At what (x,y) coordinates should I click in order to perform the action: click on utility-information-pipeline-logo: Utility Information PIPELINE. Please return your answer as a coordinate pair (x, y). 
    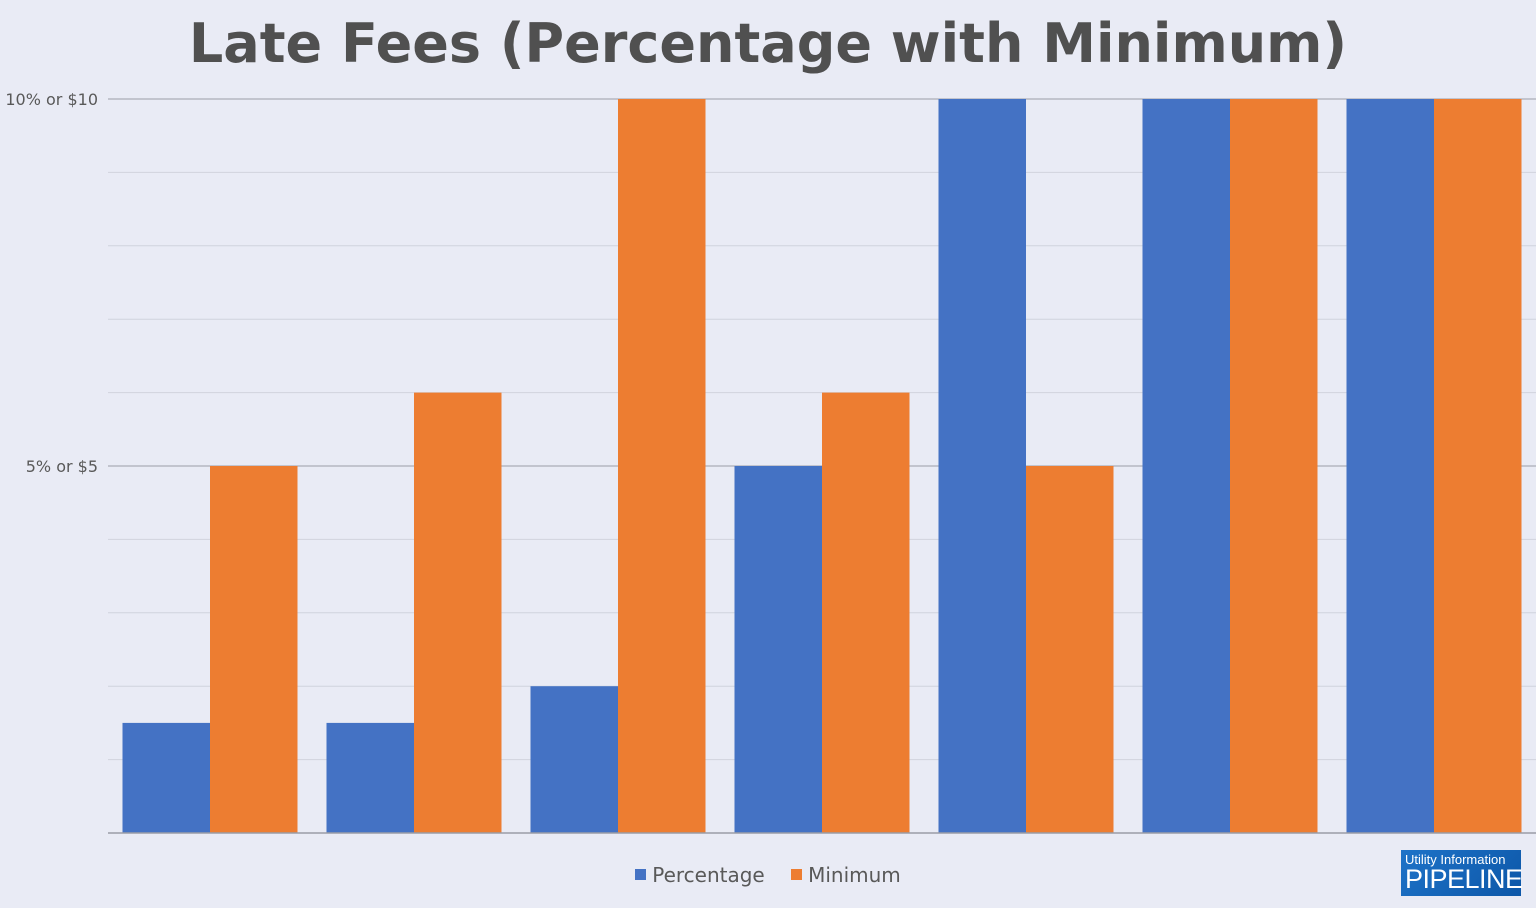
    Looking at the image, I should click on (1462, 873).